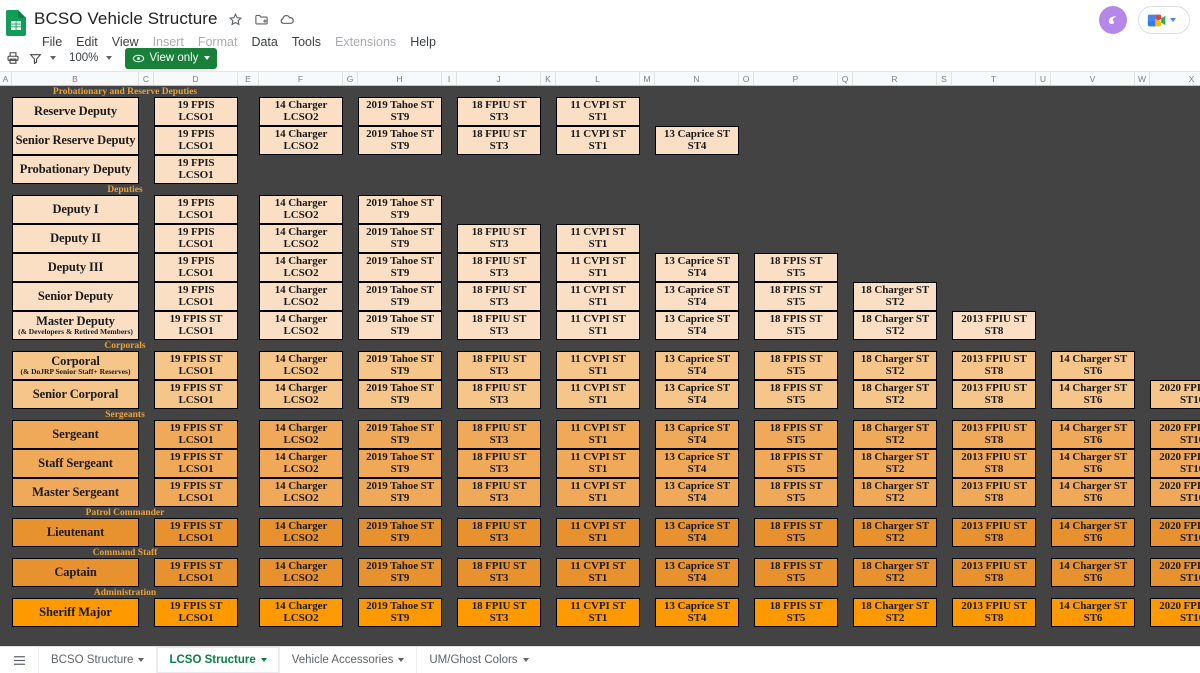 This screenshot has width=1200, height=673. I want to click on column-header-k: K, so click(548, 78).